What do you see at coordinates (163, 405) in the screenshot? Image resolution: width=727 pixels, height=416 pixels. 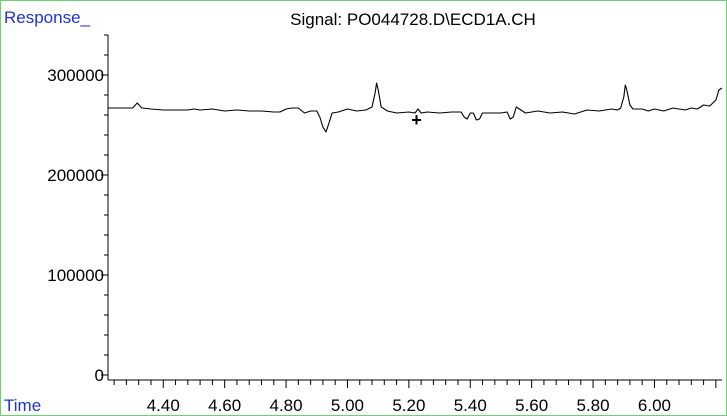 I see `x-tick-label: 4.40` at bounding box center [163, 405].